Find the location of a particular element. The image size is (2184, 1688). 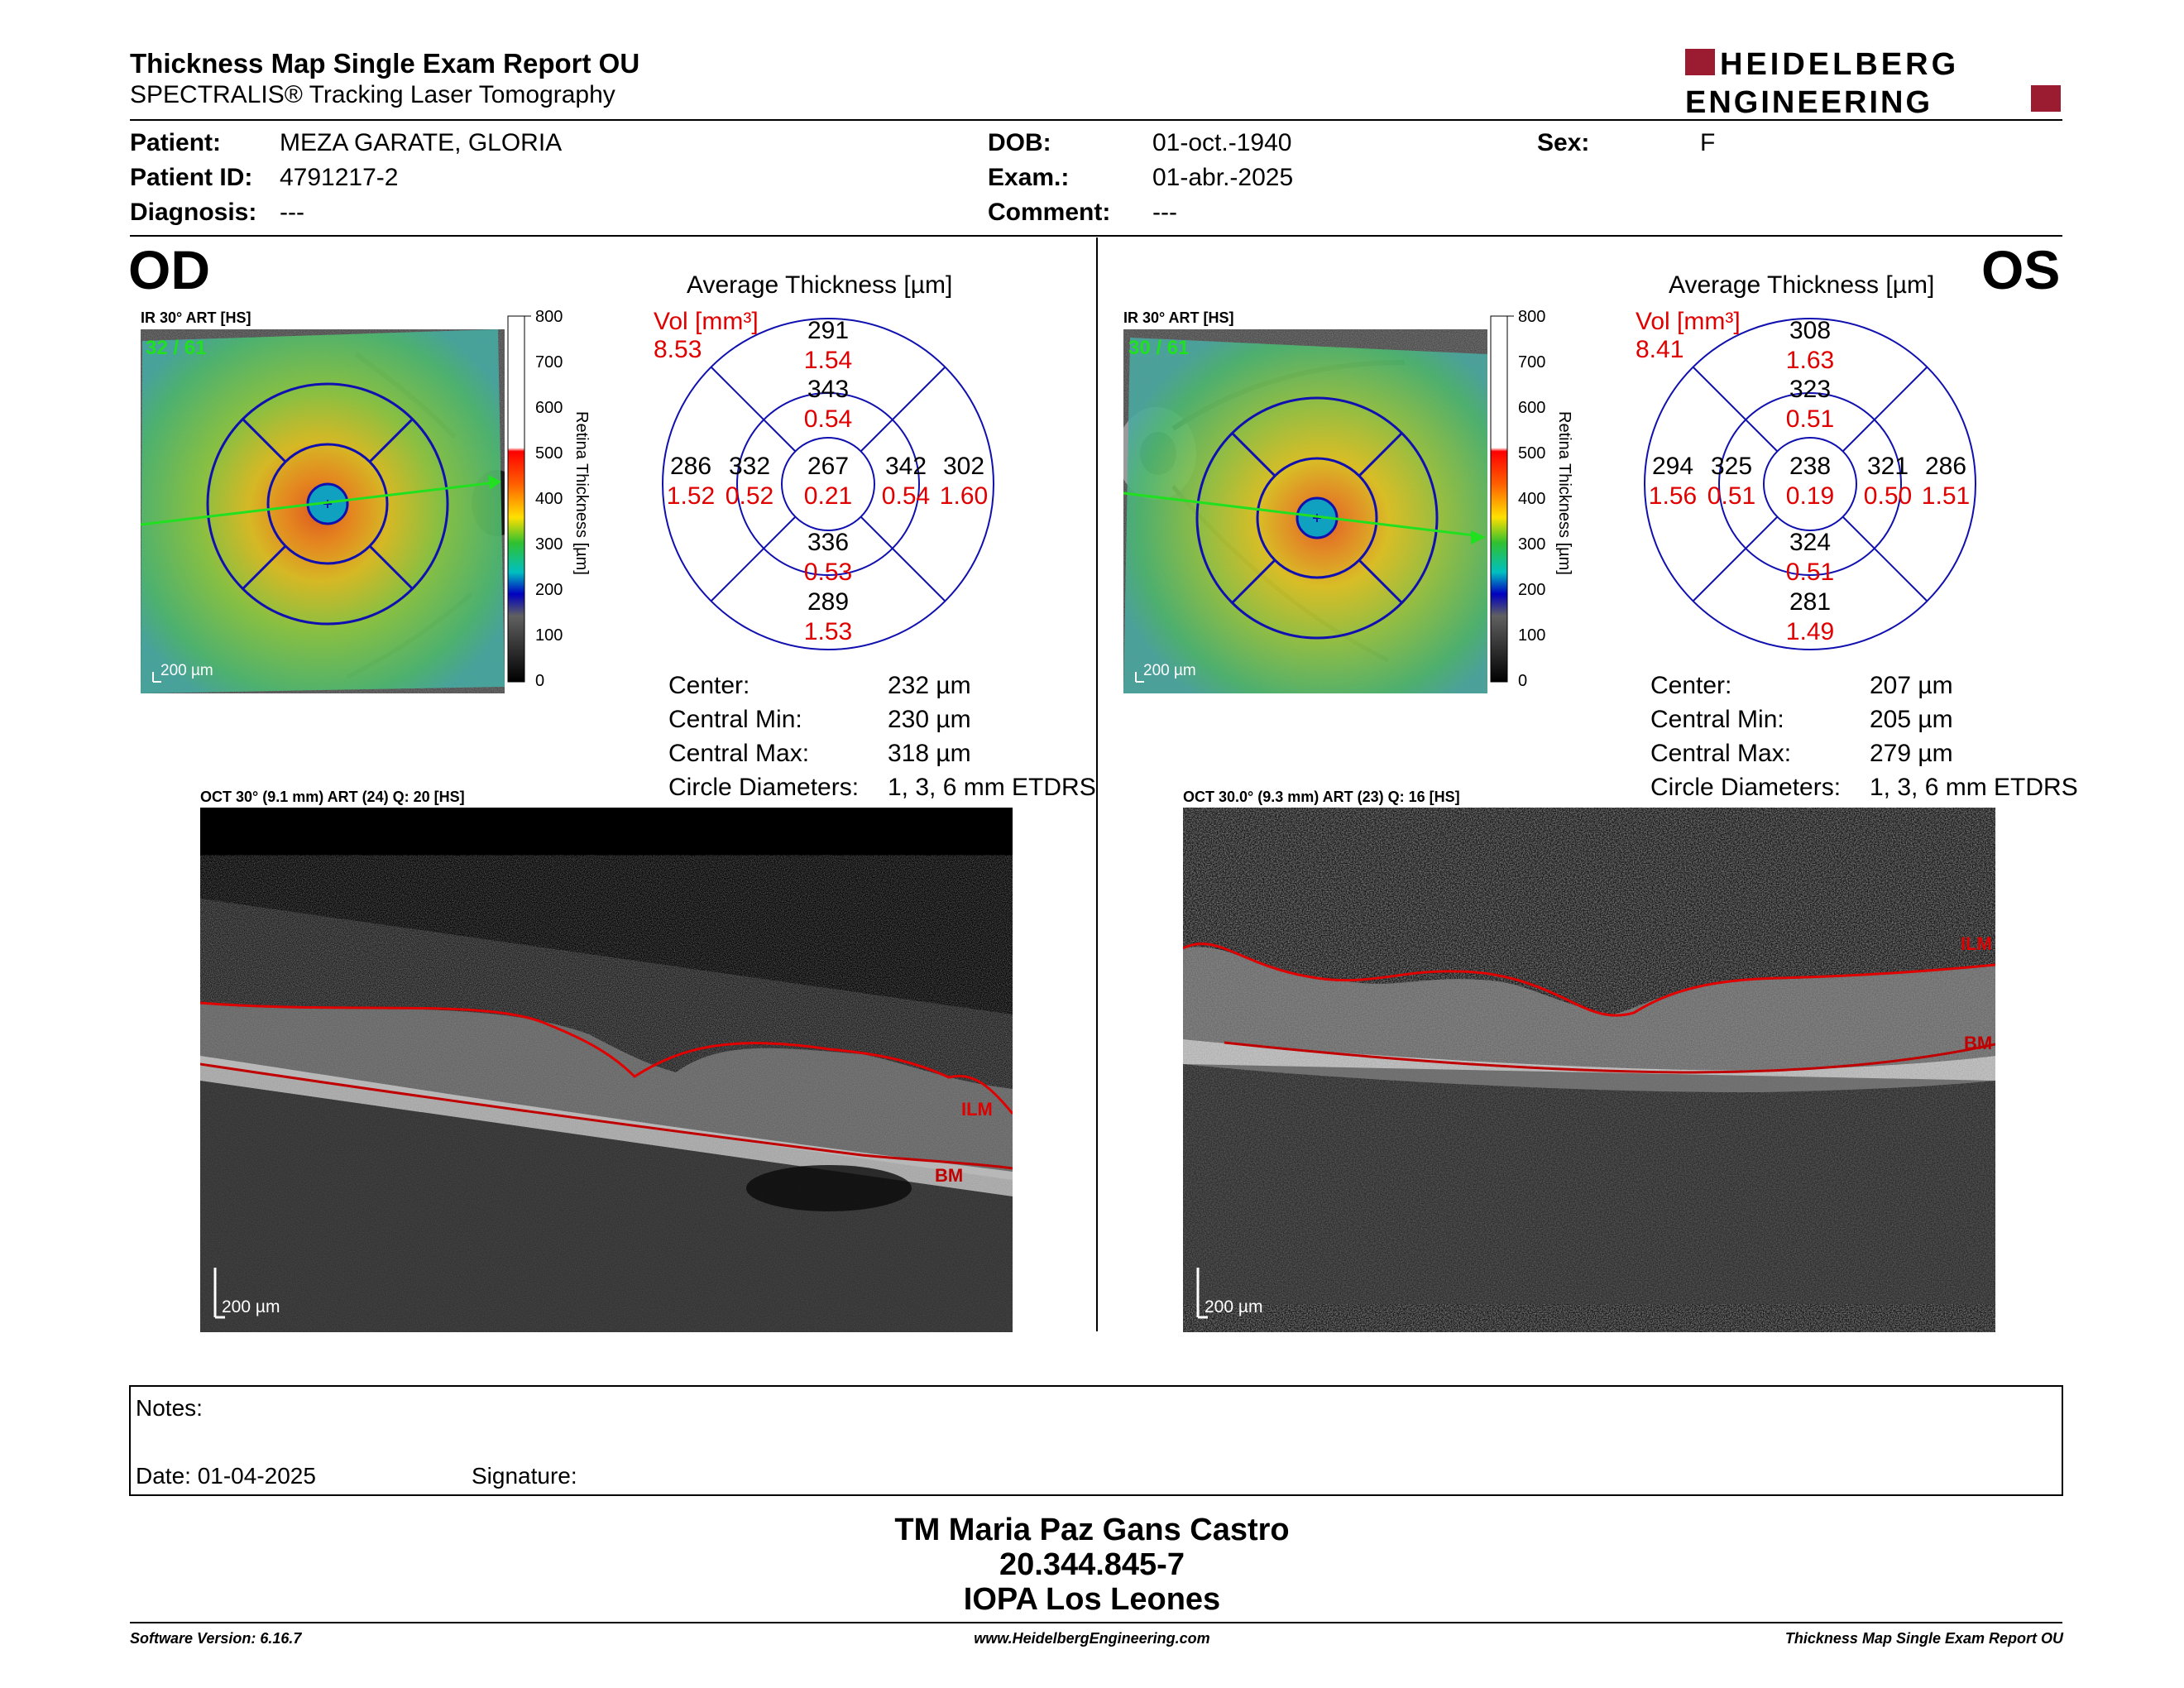

od-outer-inf-vol: 1.53 is located at coordinates (828, 631).